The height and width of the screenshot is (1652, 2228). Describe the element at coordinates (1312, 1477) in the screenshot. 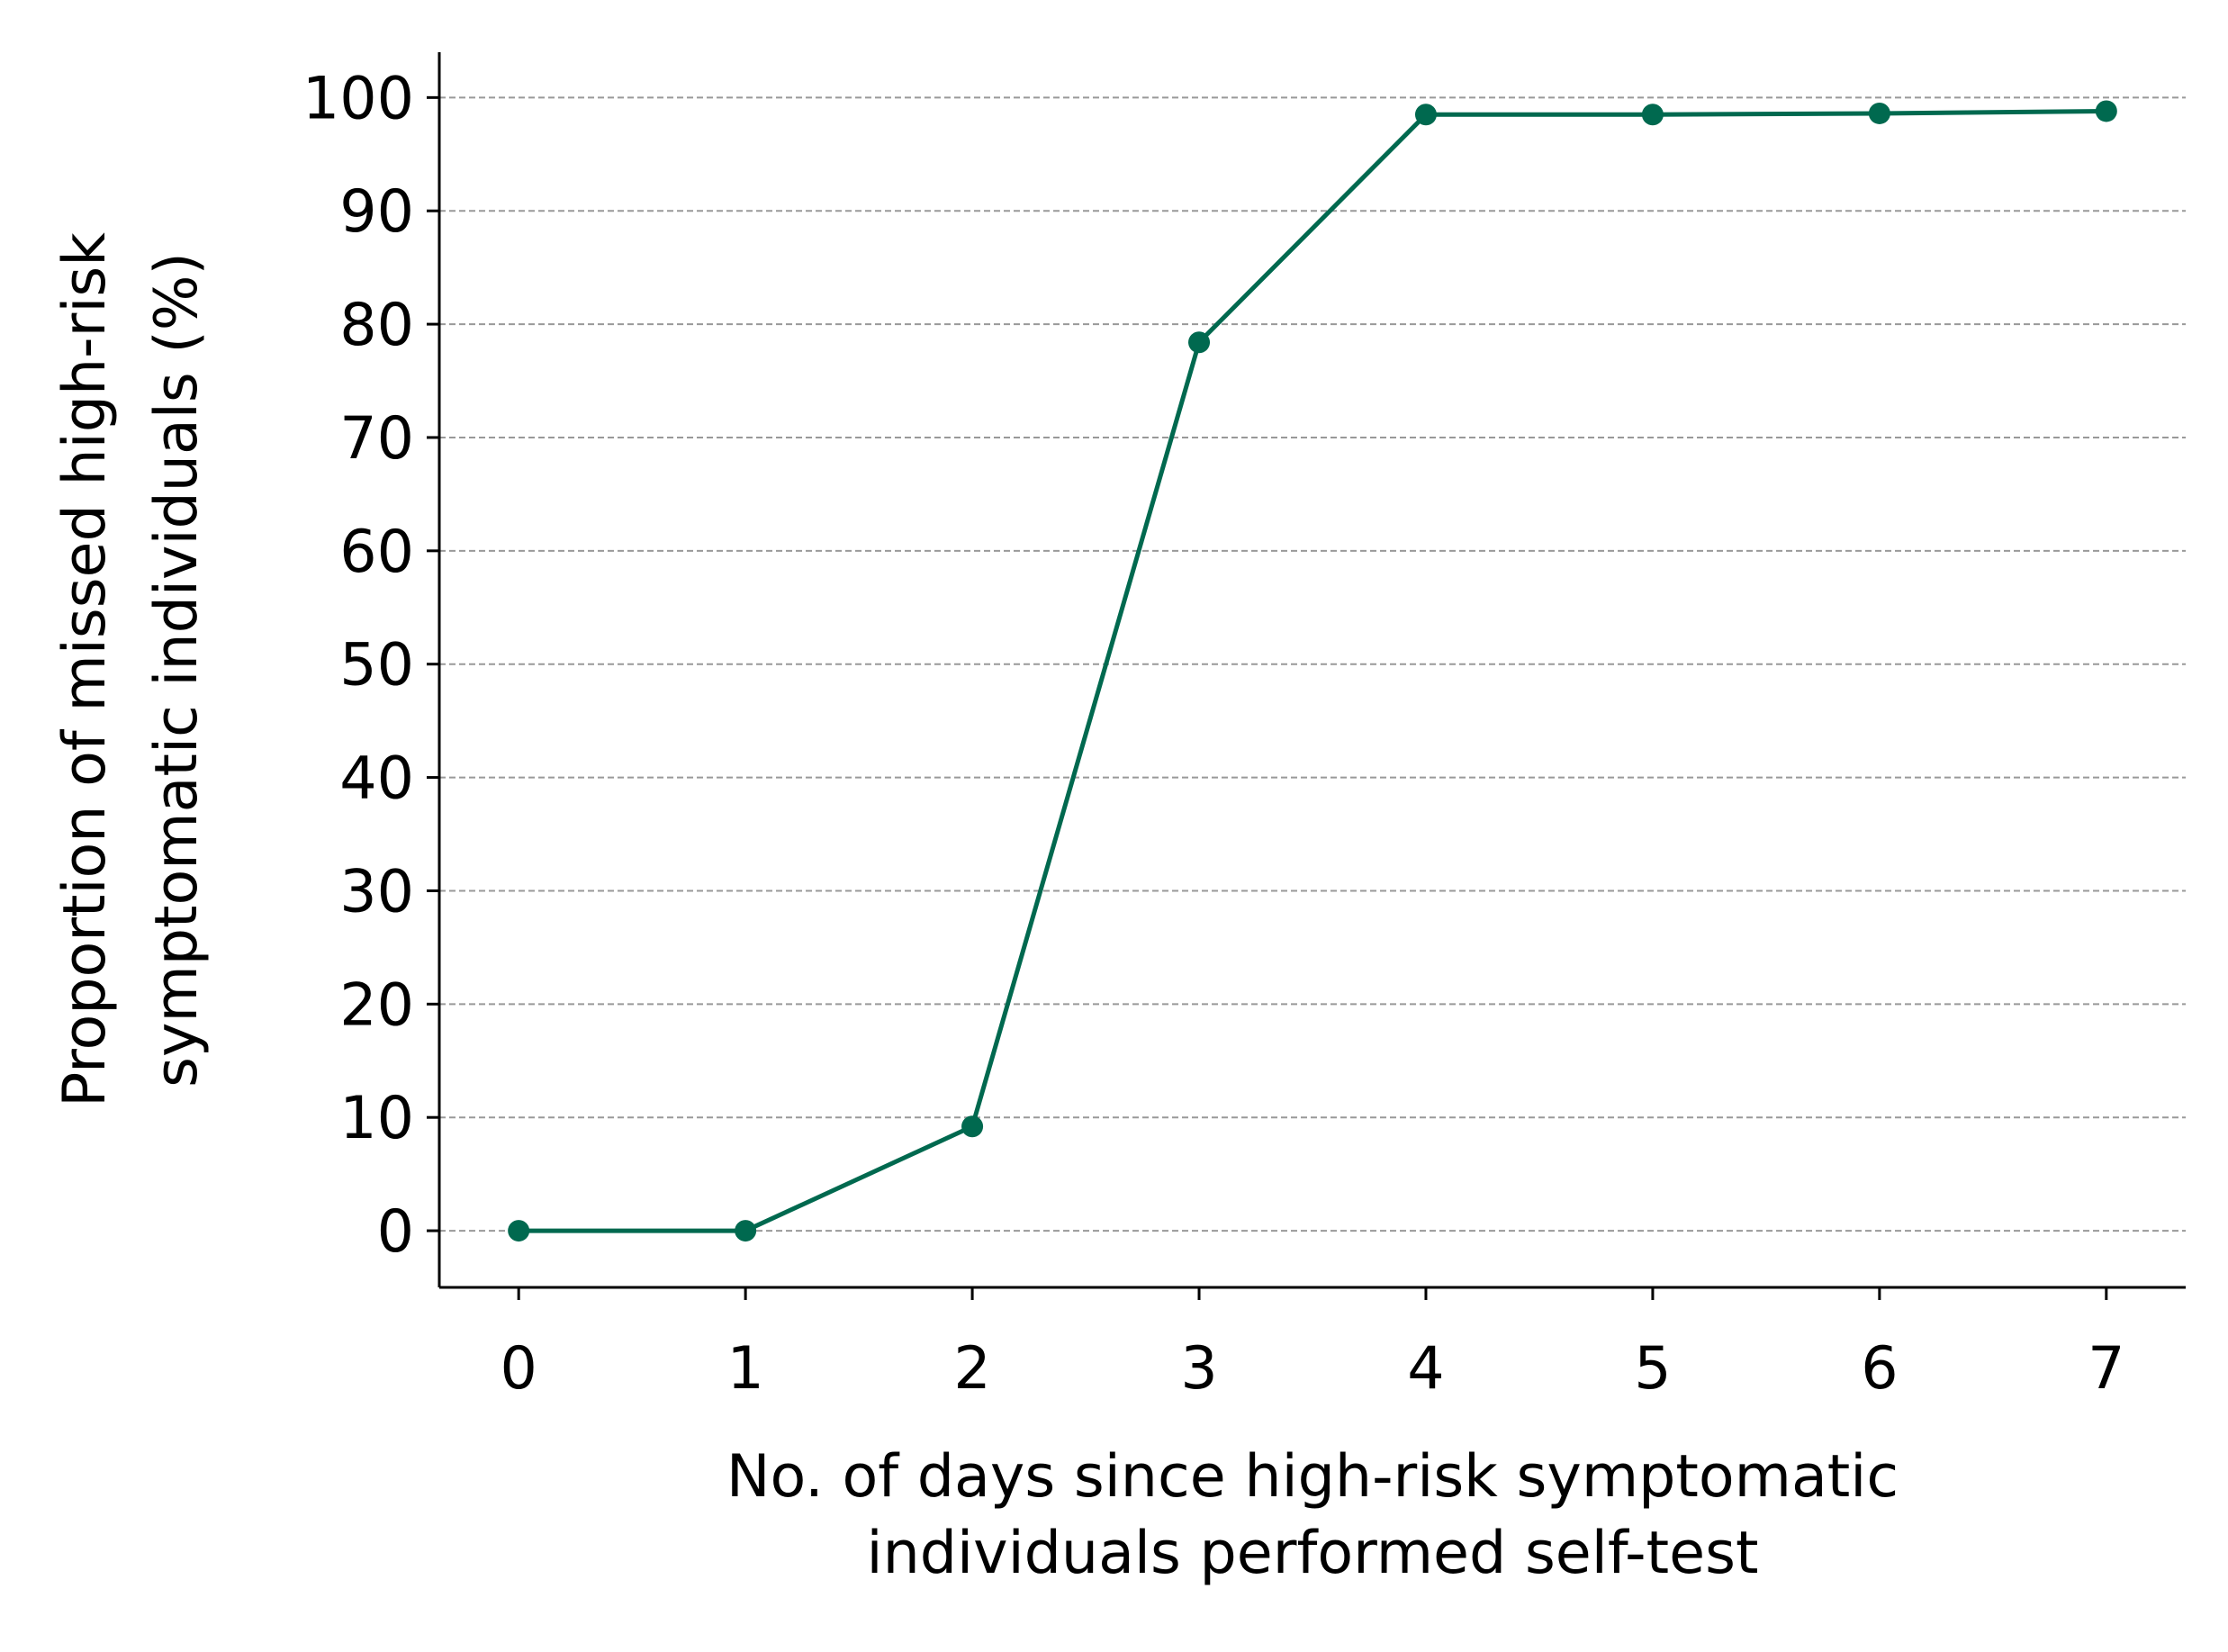

I see `x-axis-title-line-1: No. of days since high-risk symptomatic` at that location.